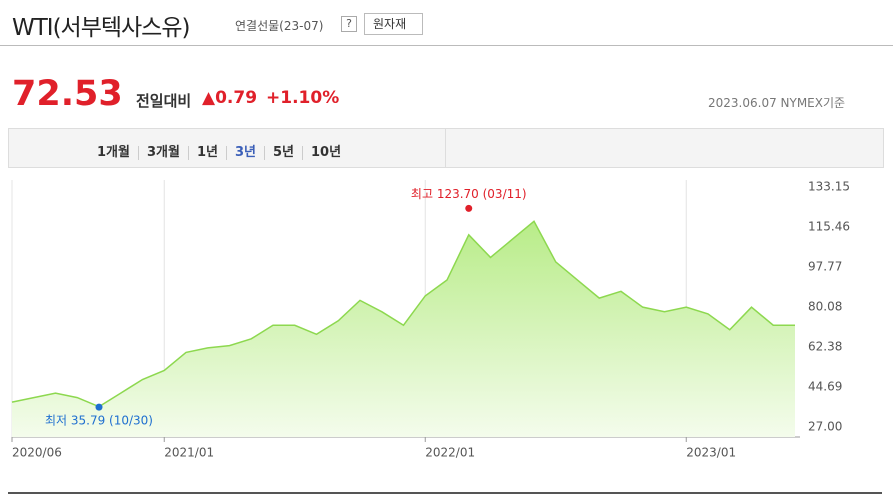 This screenshot has height=499, width=893. I want to click on bottom-rule, so click(445, 493).